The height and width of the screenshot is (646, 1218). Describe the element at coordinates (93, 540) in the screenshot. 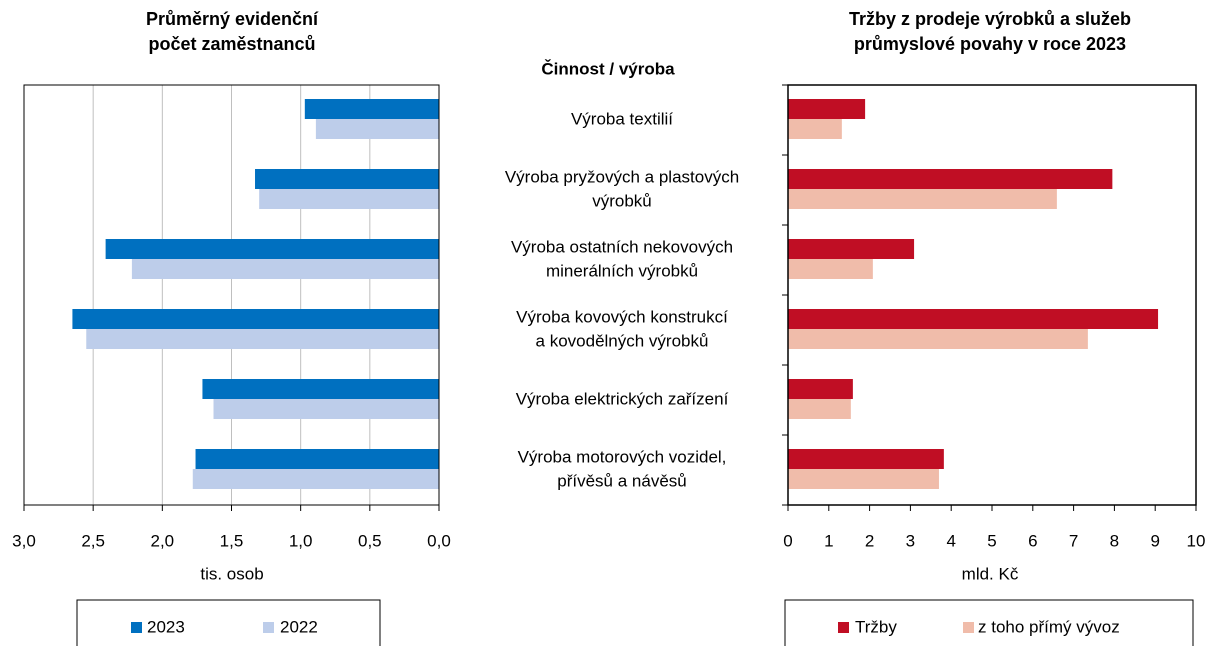

I see `x-tick-label: 2,5` at that location.